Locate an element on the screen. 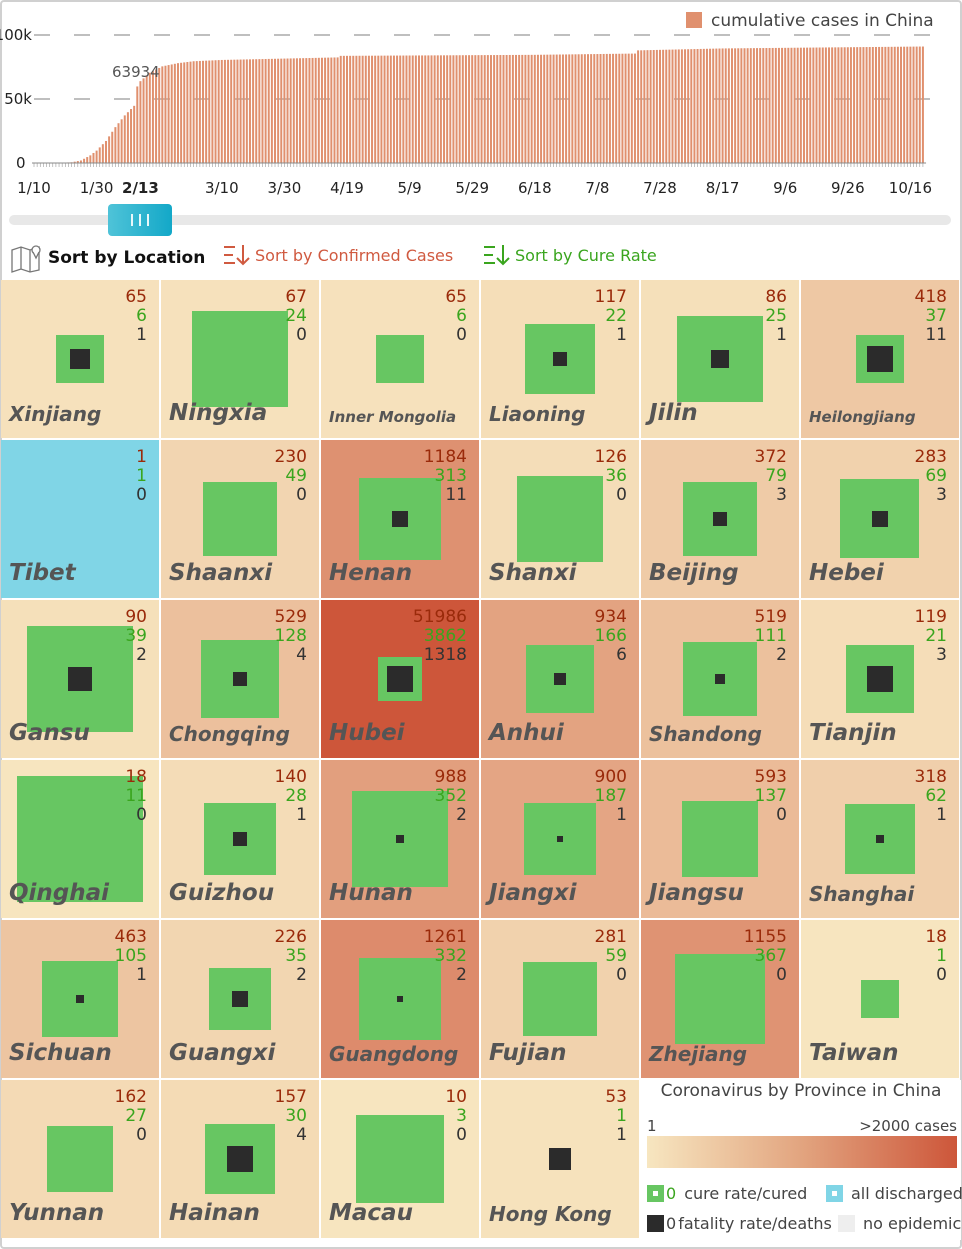  cured-count: 39 is located at coordinates (136, 636).